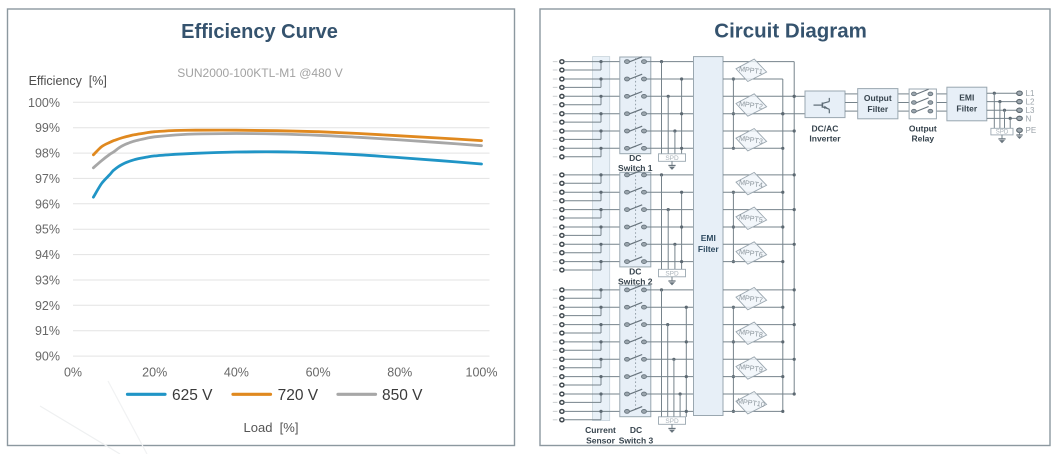  Describe the element at coordinates (259, 32) in the screenshot. I see `svg-text: Efficiency Curve` at that location.